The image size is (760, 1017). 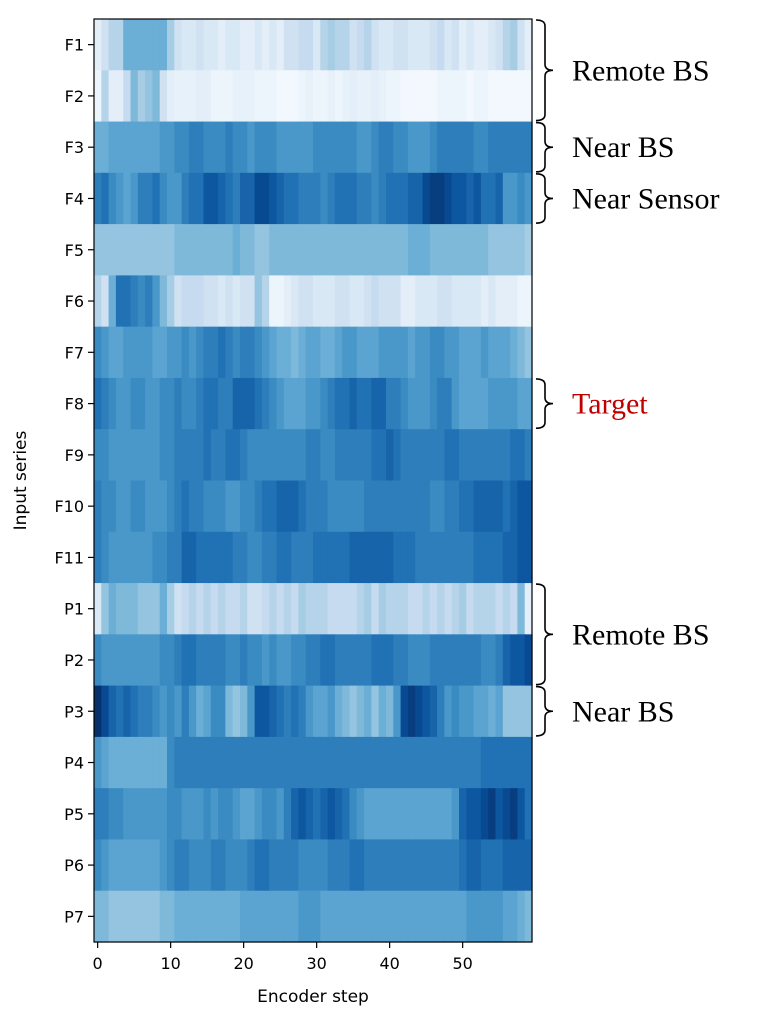 I want to click on y-tick-label: P4, so click(x=74, y=763).